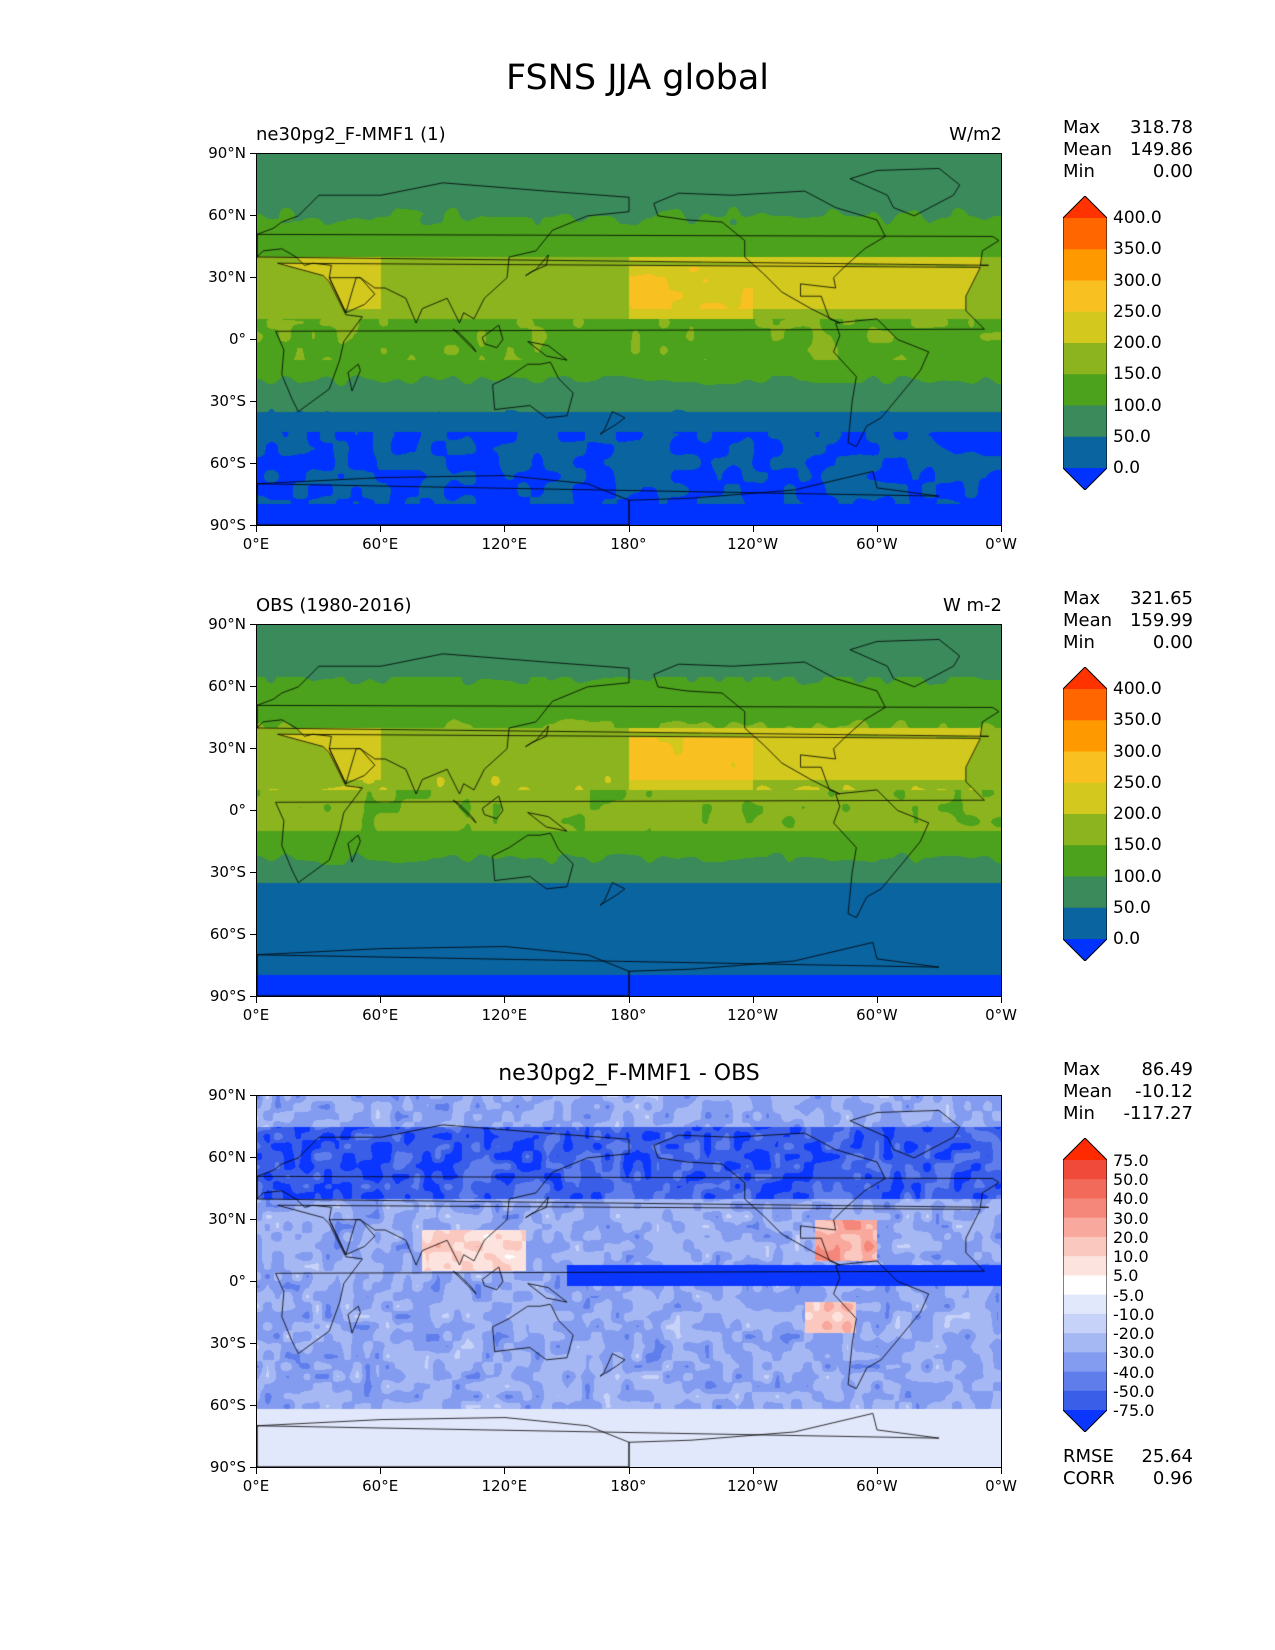 The width and height of the screenshot is (1275, 1650). What do you see at coordinates (628, 1486) in the screenshot?
I see `lon-tick-label: 180°` at bounding box center [628, 1486].